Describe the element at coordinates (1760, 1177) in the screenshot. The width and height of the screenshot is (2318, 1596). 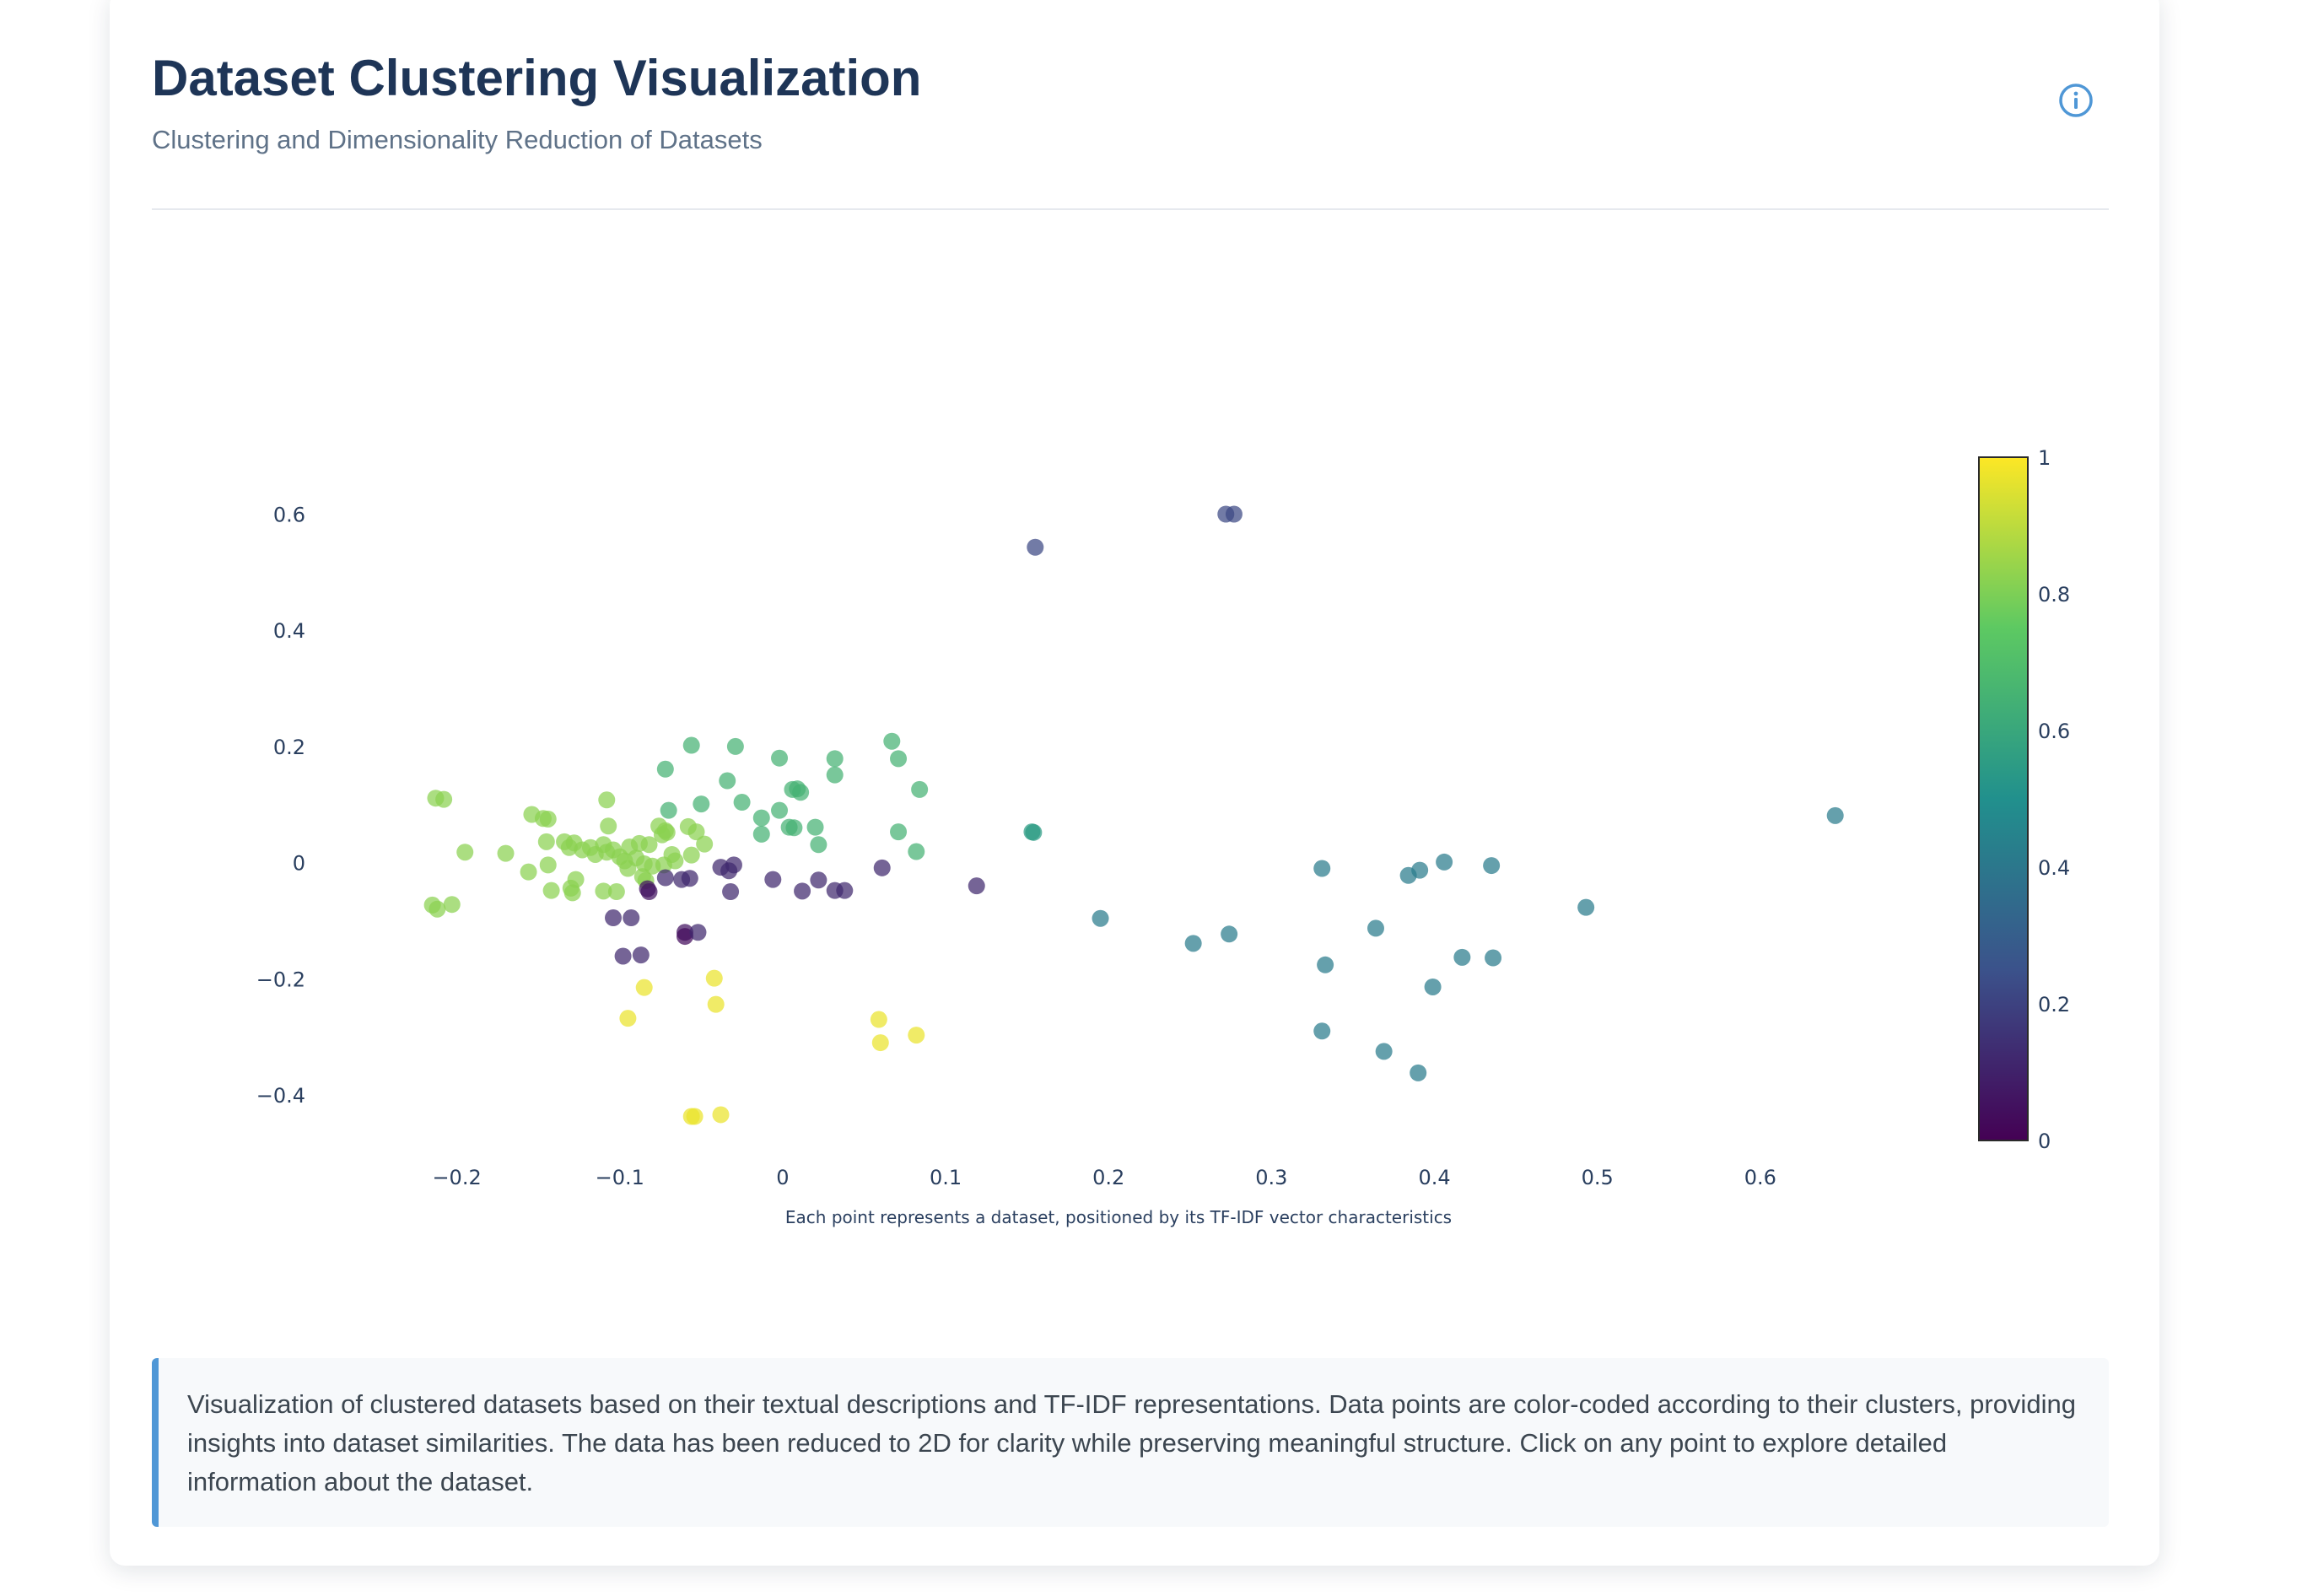
I see `x-tick-label: 0.6` at that location.